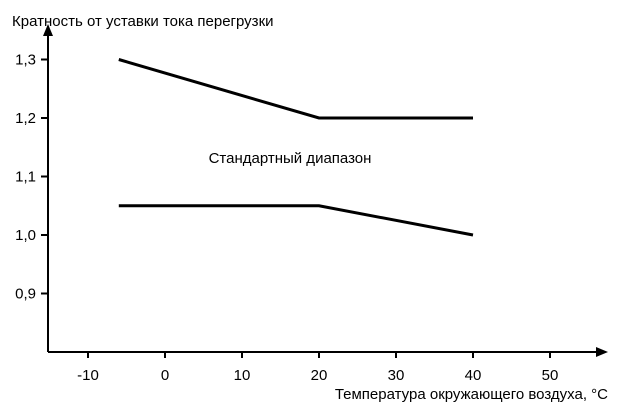 The width and height of the screenshot is (620, 409). Describe the element at coordinates (242, 375) in the screenshot. I see `x-tick-label: 10` at that location.